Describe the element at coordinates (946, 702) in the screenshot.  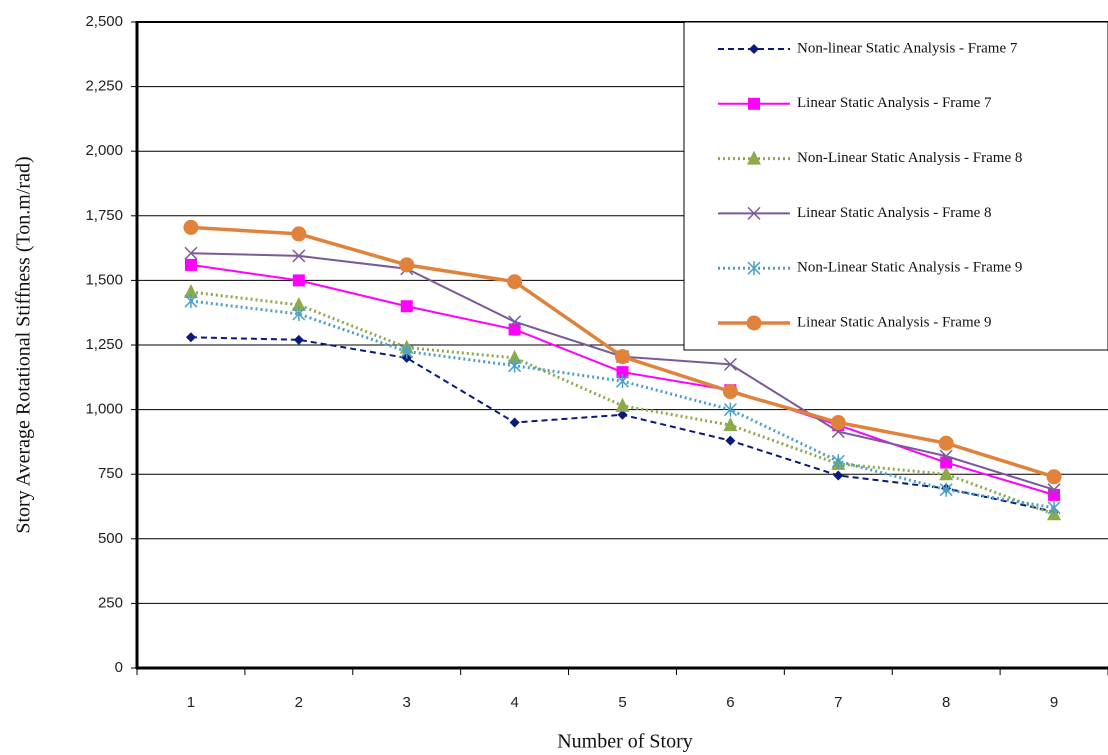
I see `x-tick-label: 8` at that location.